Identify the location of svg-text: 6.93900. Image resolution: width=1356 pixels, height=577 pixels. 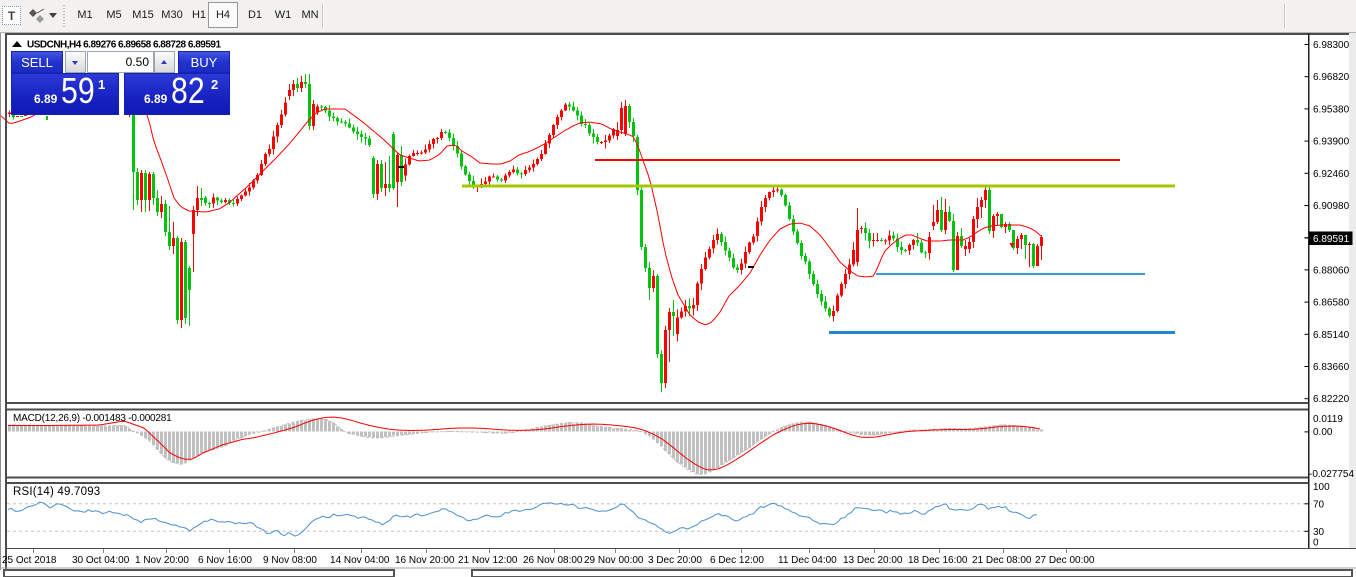
(1331, 142).